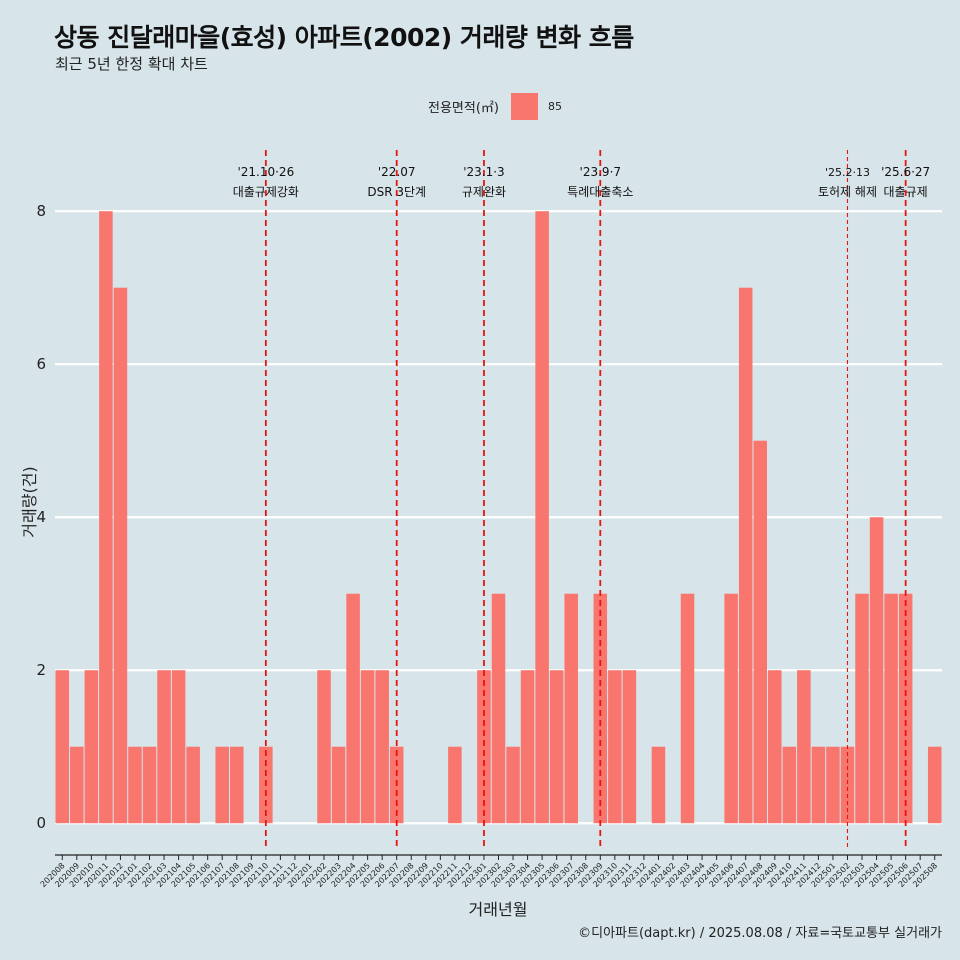  Describe the element at coordinates (498, 909) in the screenshot. I see `x-axis-label: 거래년월` at that location.